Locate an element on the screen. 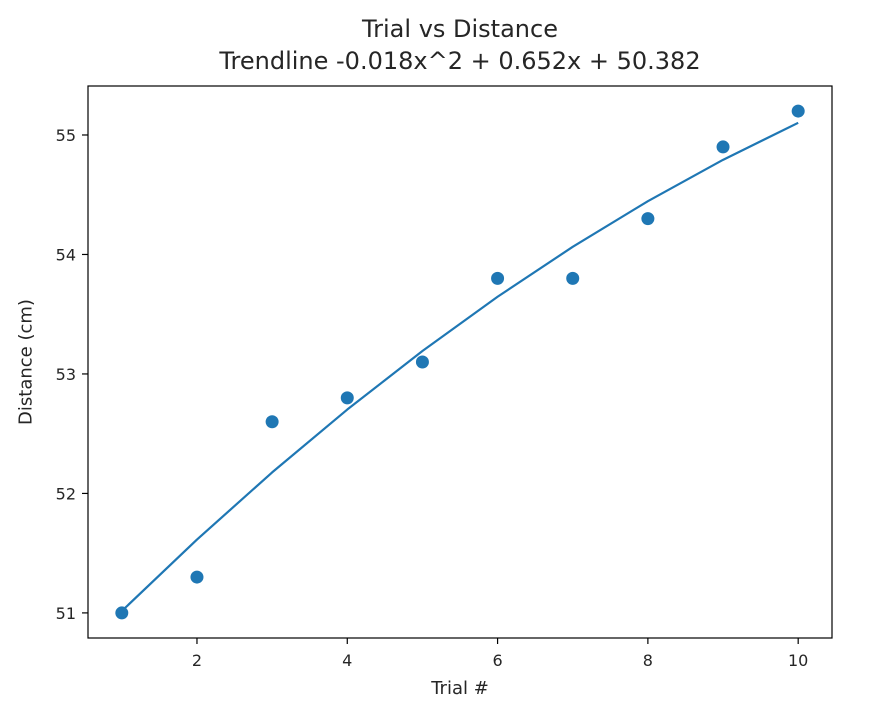  x-tick-label: 6 is located at coordinates (497, 660).